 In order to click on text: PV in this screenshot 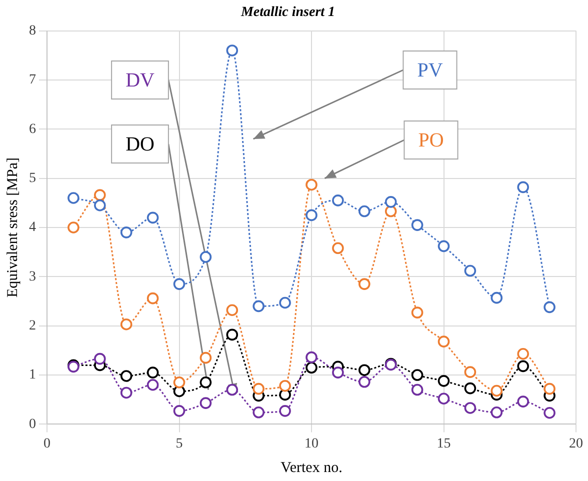, I will do `click(430, 70)`.